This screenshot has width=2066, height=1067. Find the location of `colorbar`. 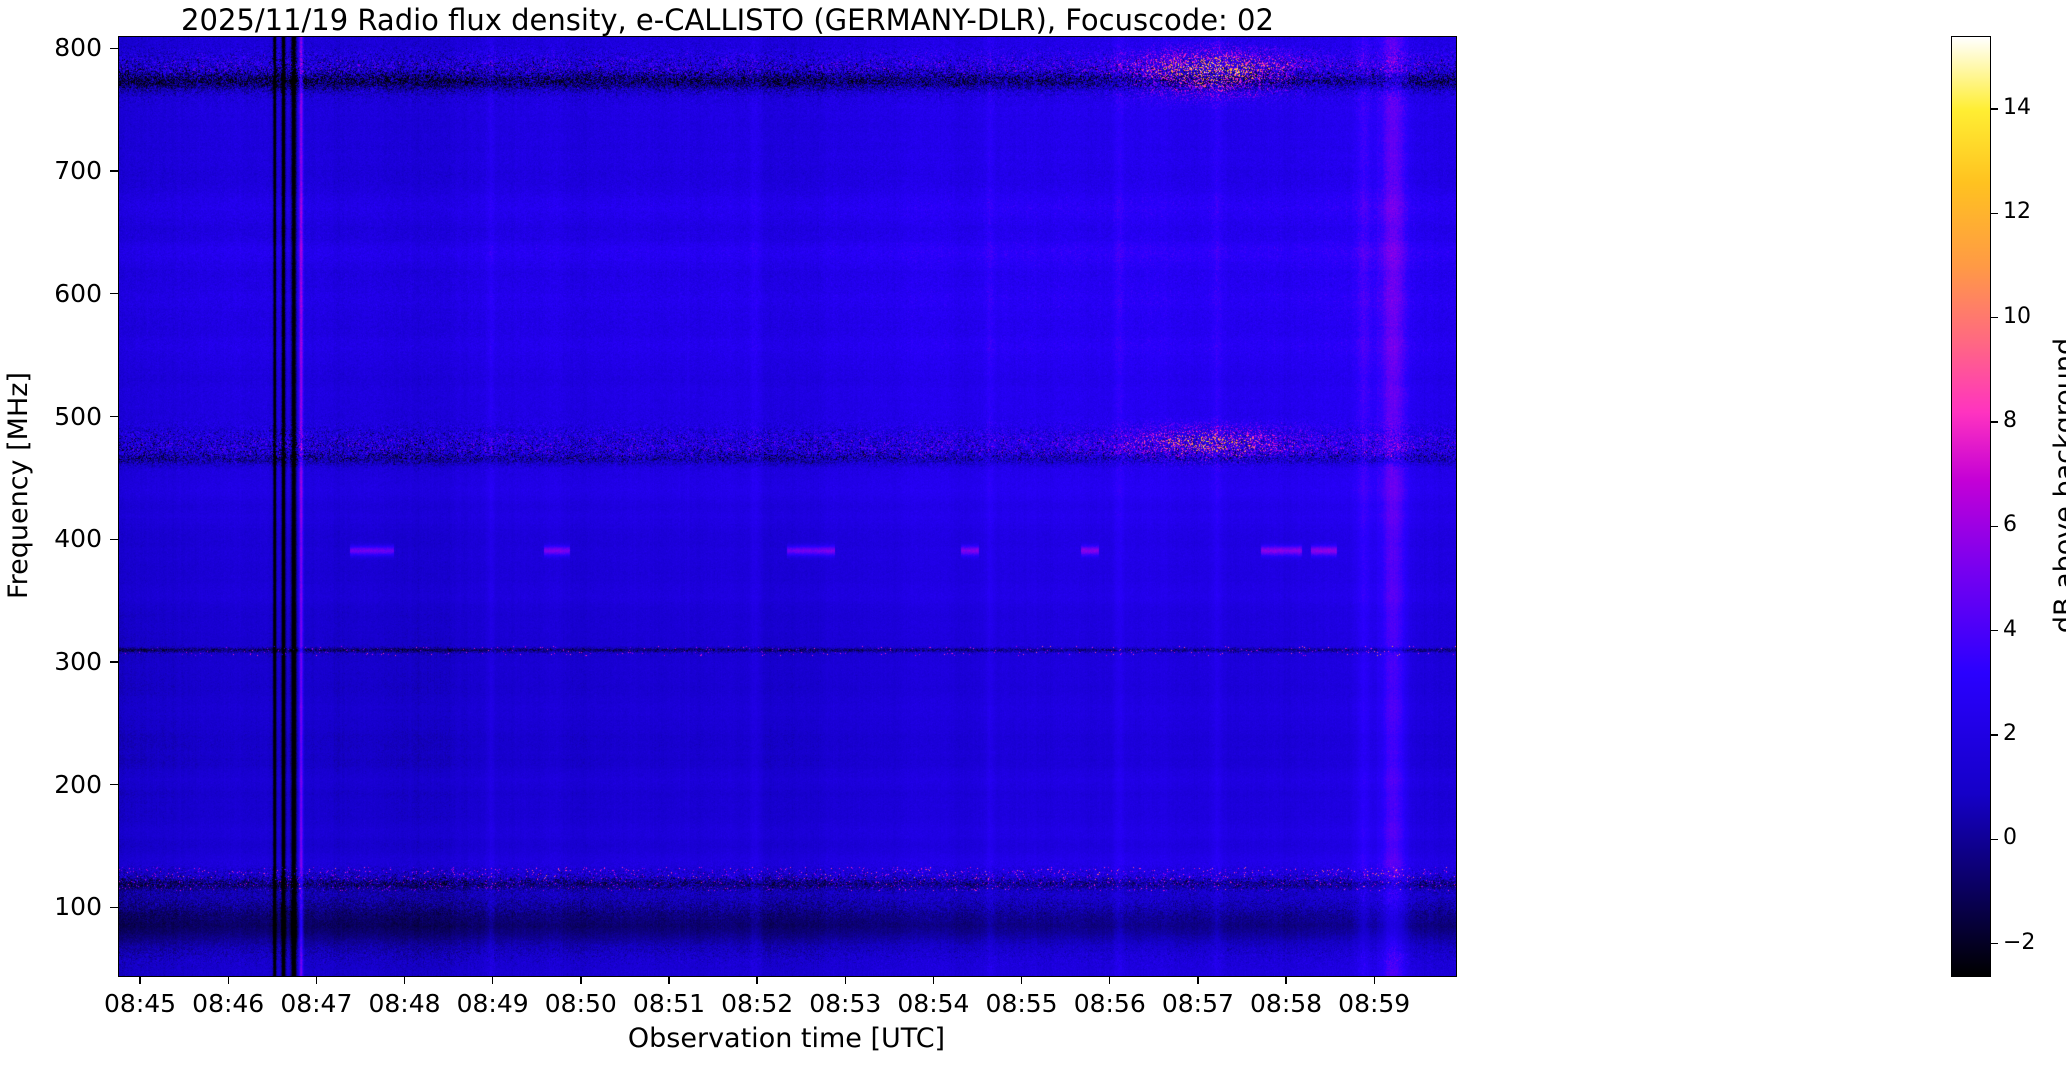

colorbar is located at coordinates (1971, 506).